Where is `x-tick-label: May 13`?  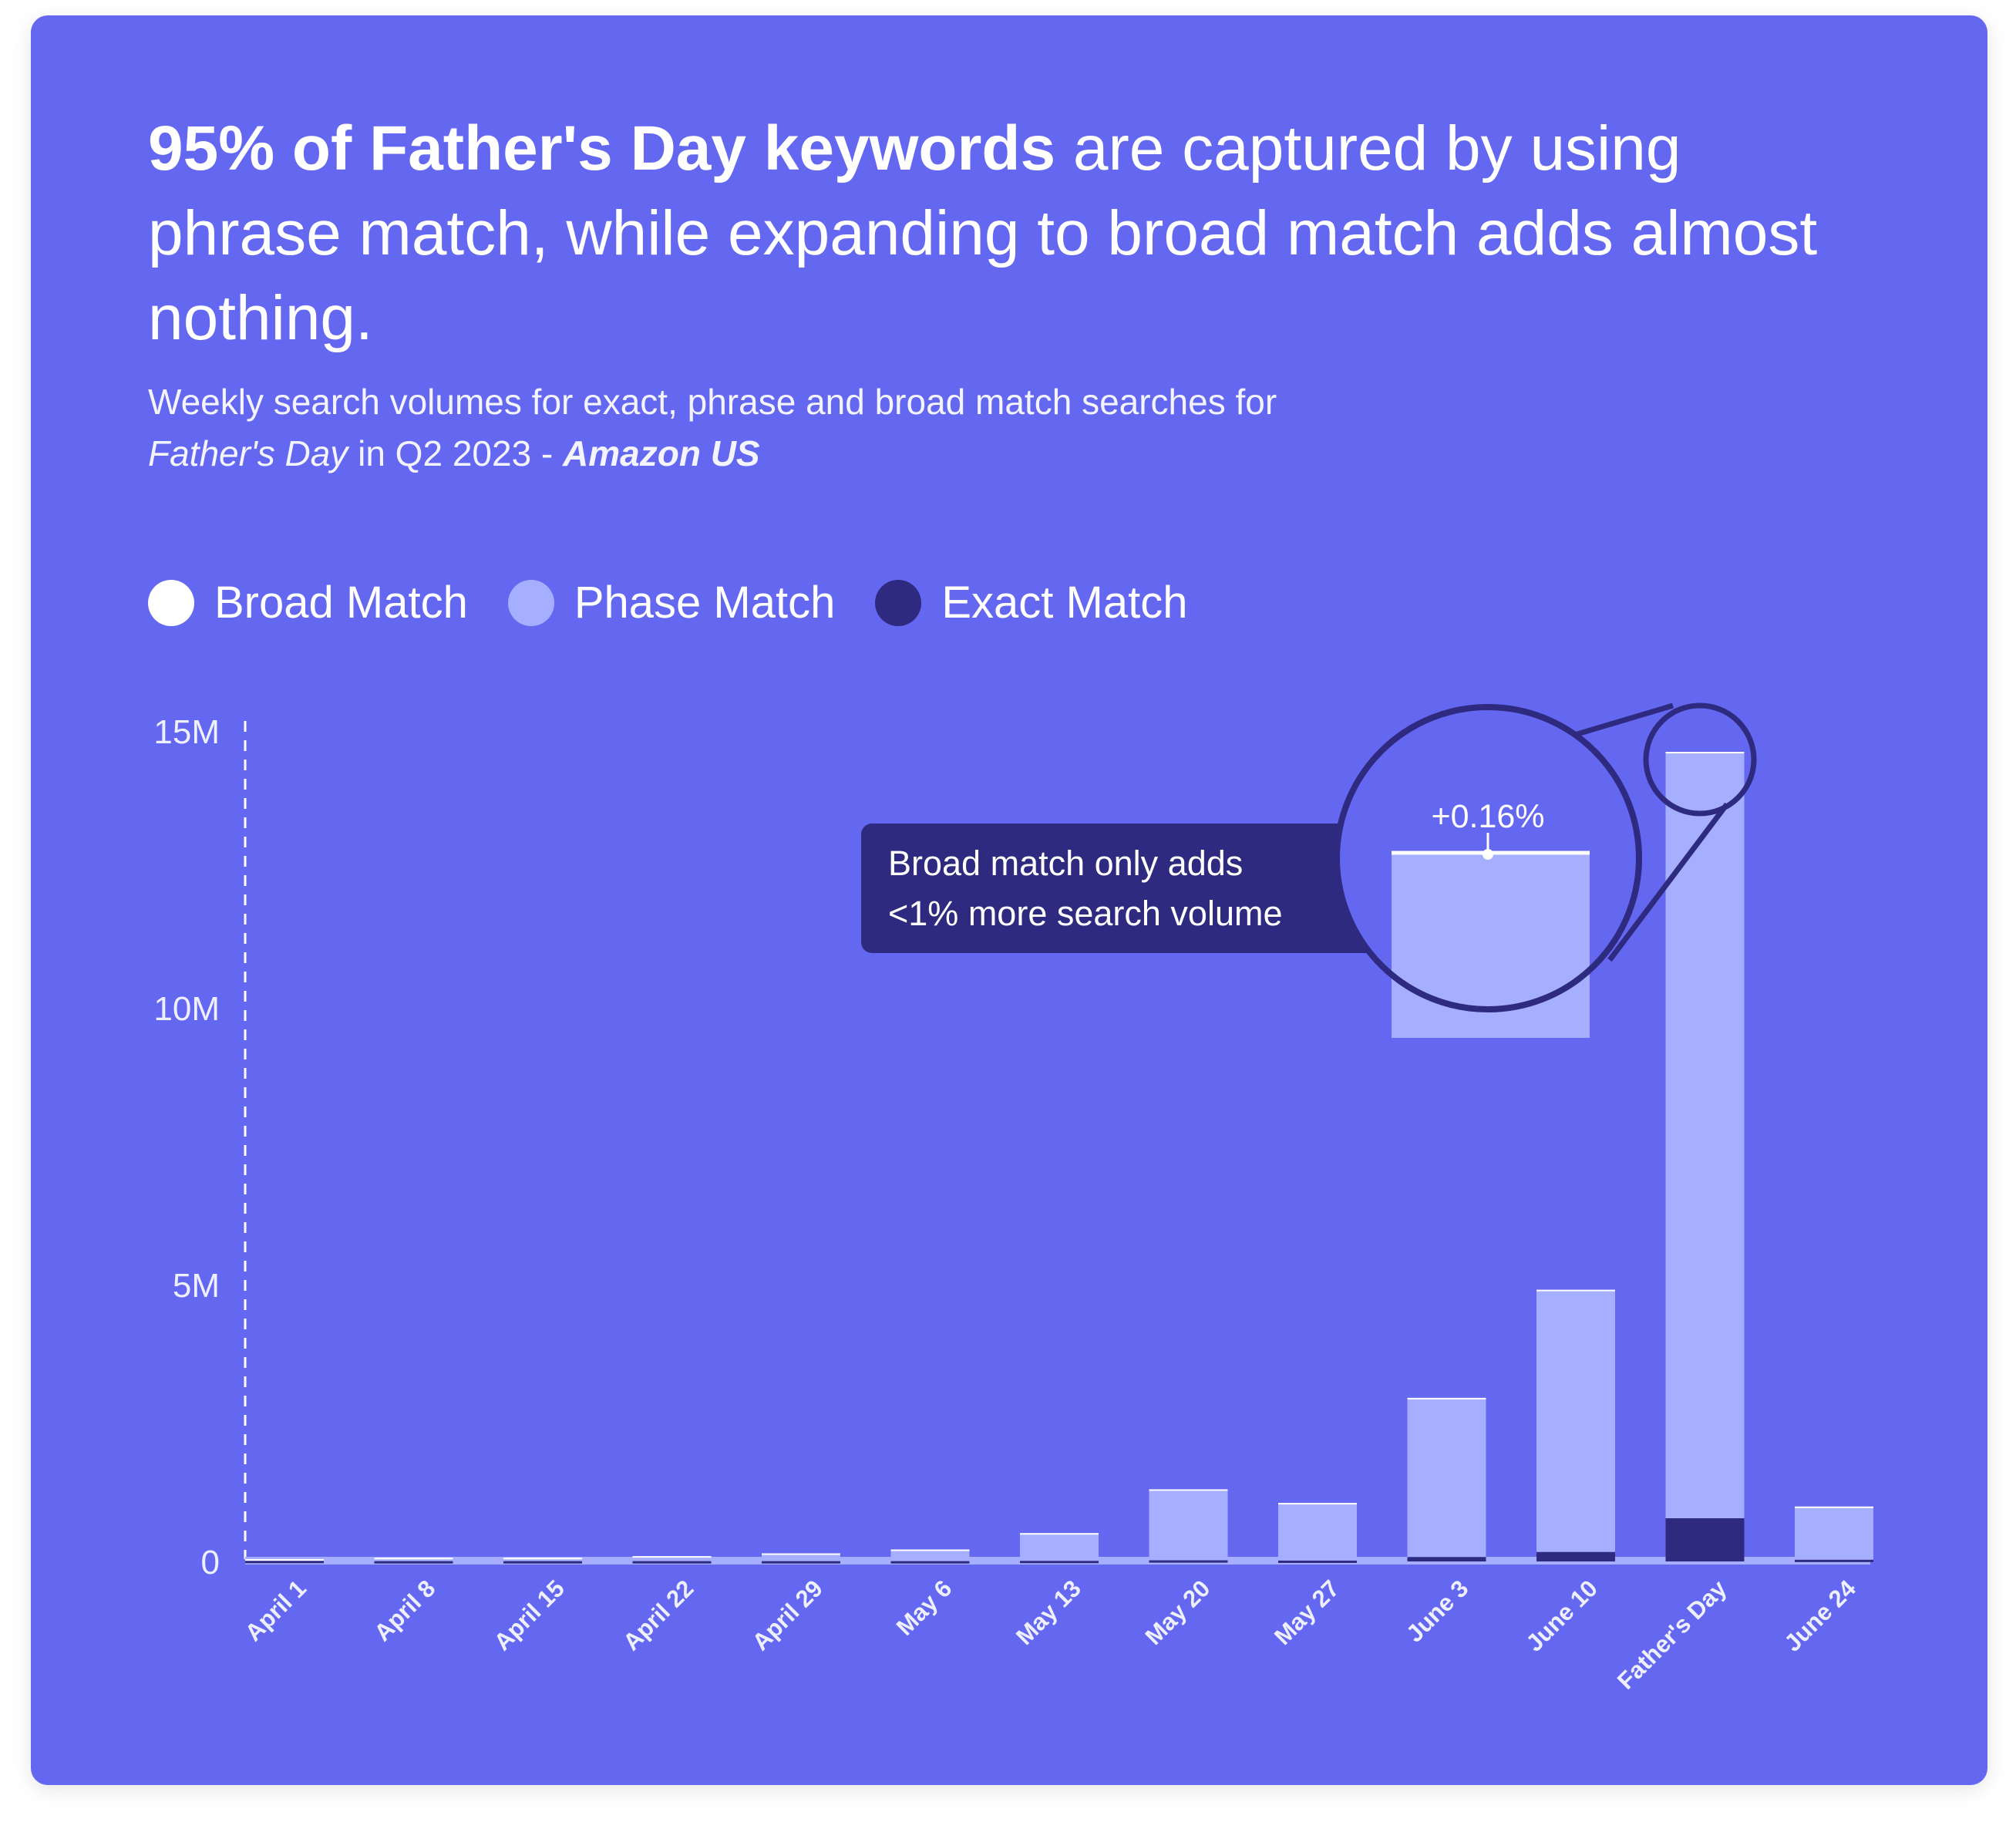 x-tick-label: May 13 is located at coordinates (1048, 1612).